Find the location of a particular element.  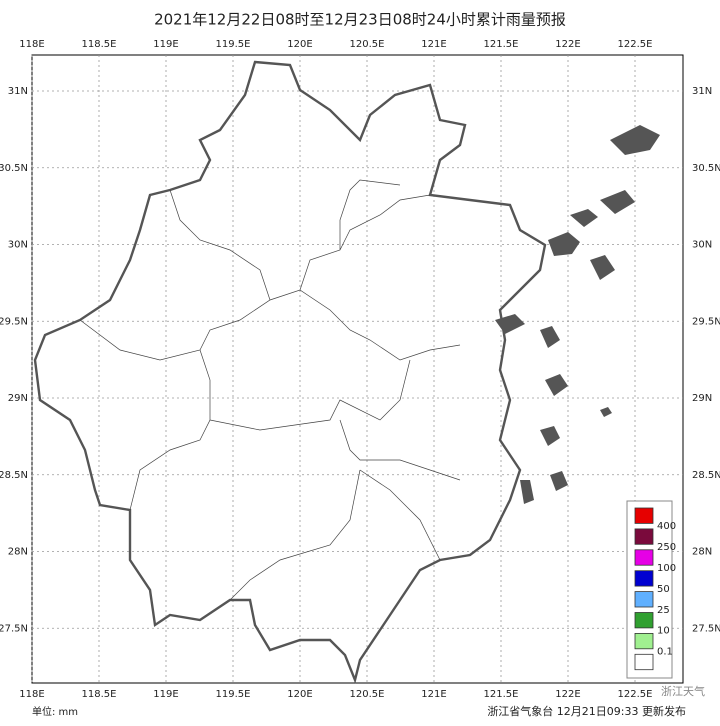

lon-label-bottom: 118E is located at coordinates (31, 694).